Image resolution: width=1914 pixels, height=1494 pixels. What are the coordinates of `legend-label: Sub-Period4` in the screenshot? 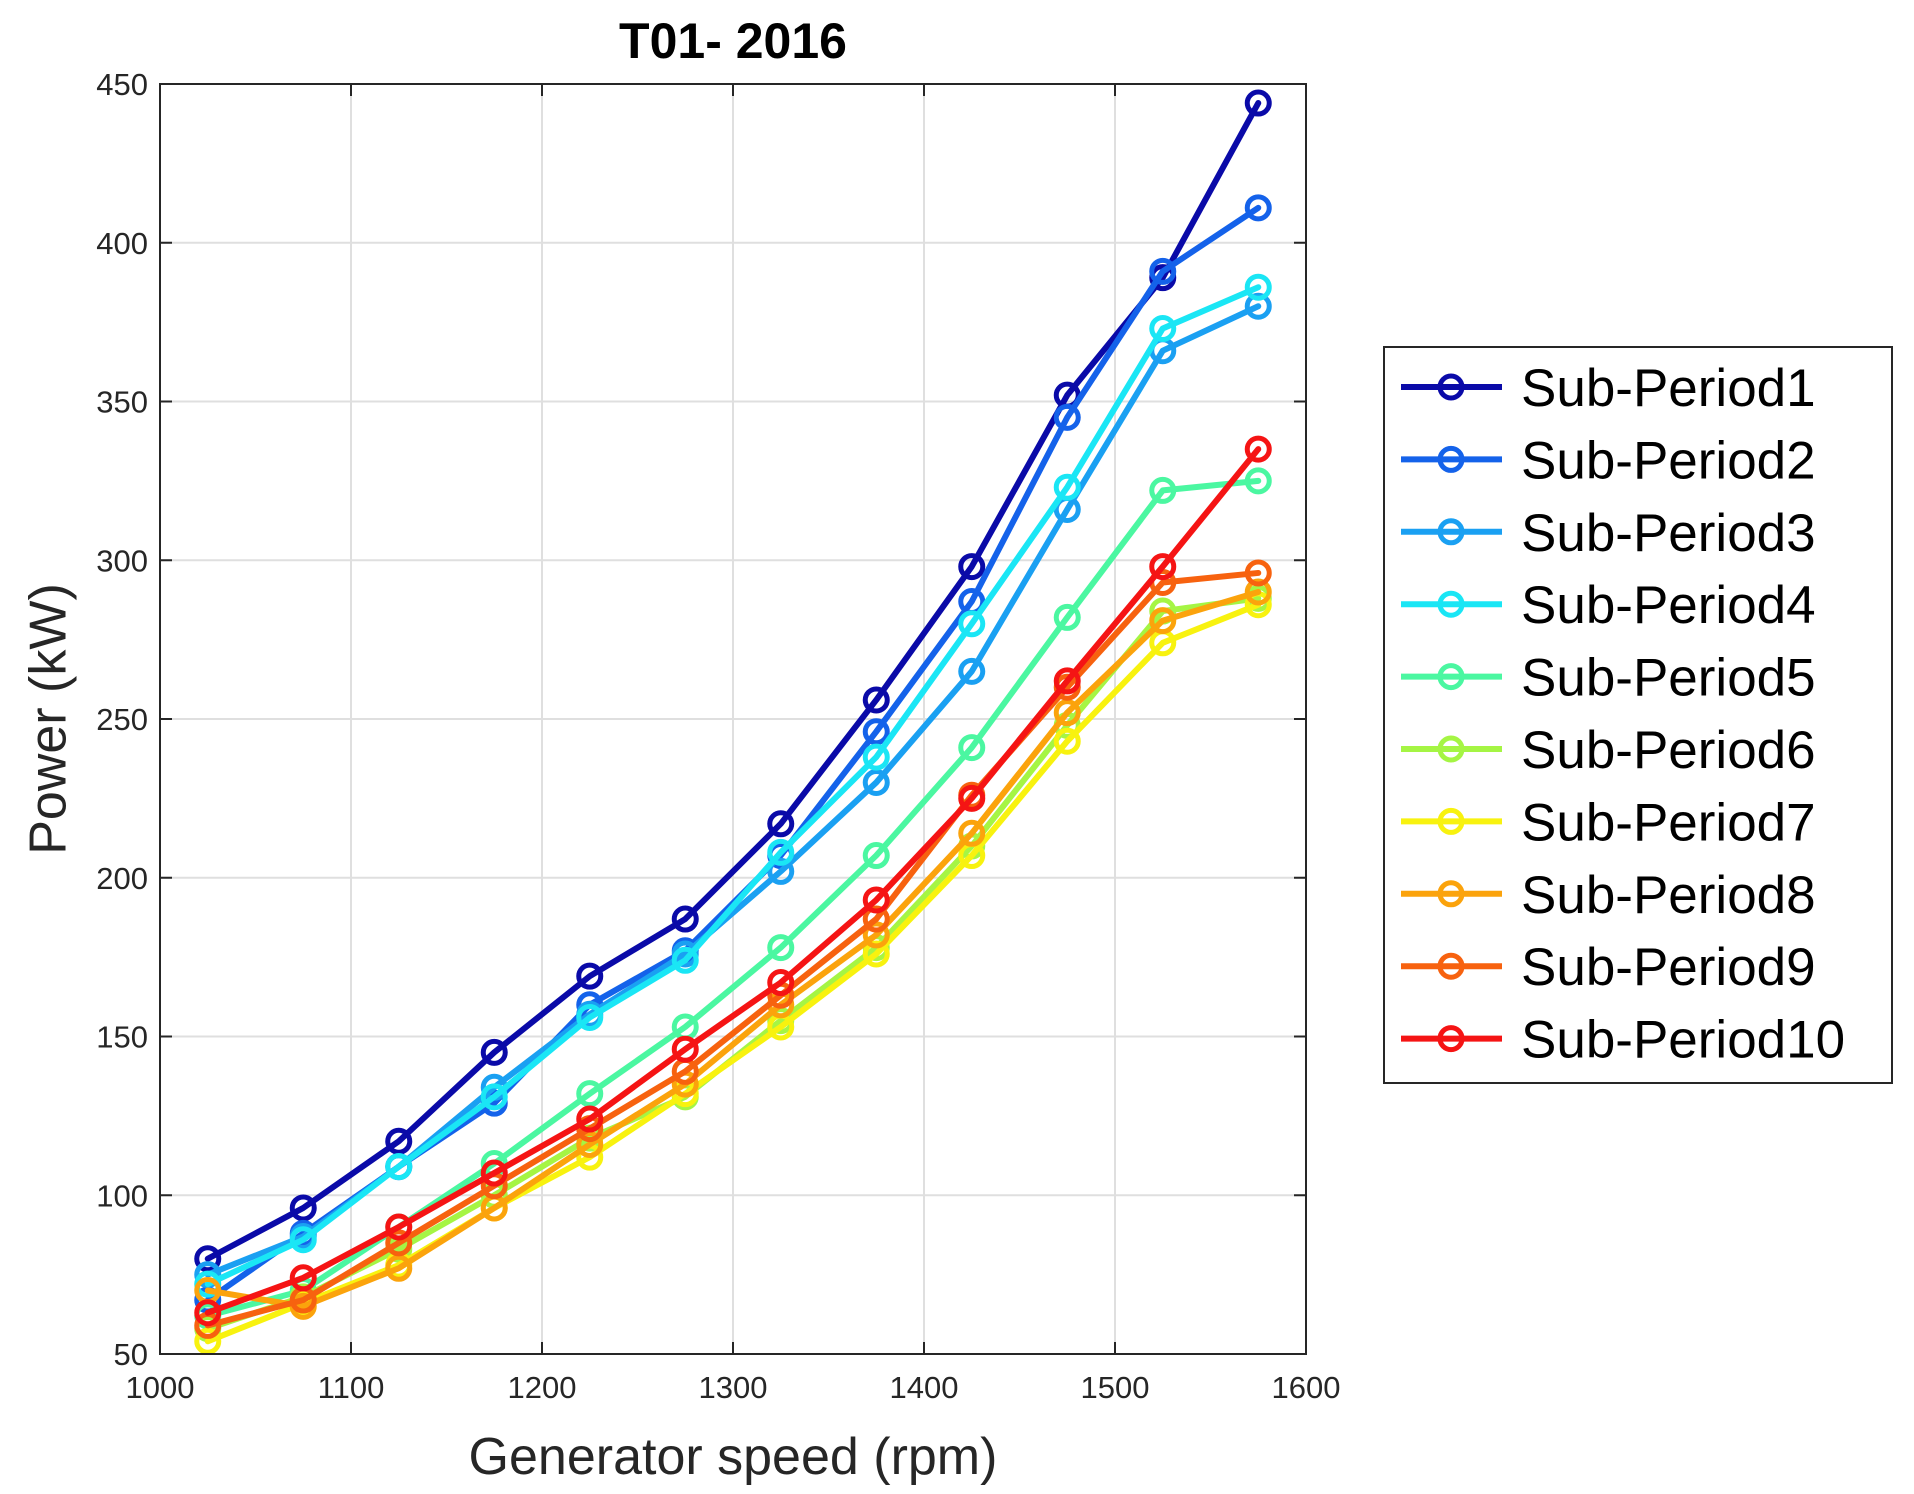 It's located at (1668, 605).